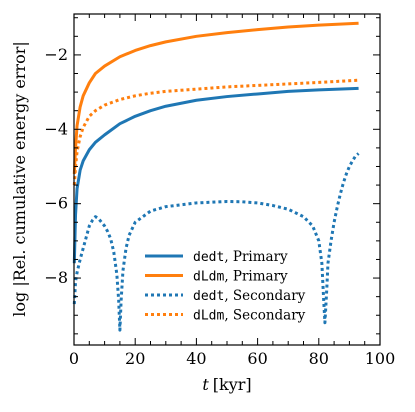 The width and height of the screenshot is (415, 412). What do you see at coordinates (319, 358) in the screenshot?
I see `x-tick-label: 80` at bounding box center [319, 358].